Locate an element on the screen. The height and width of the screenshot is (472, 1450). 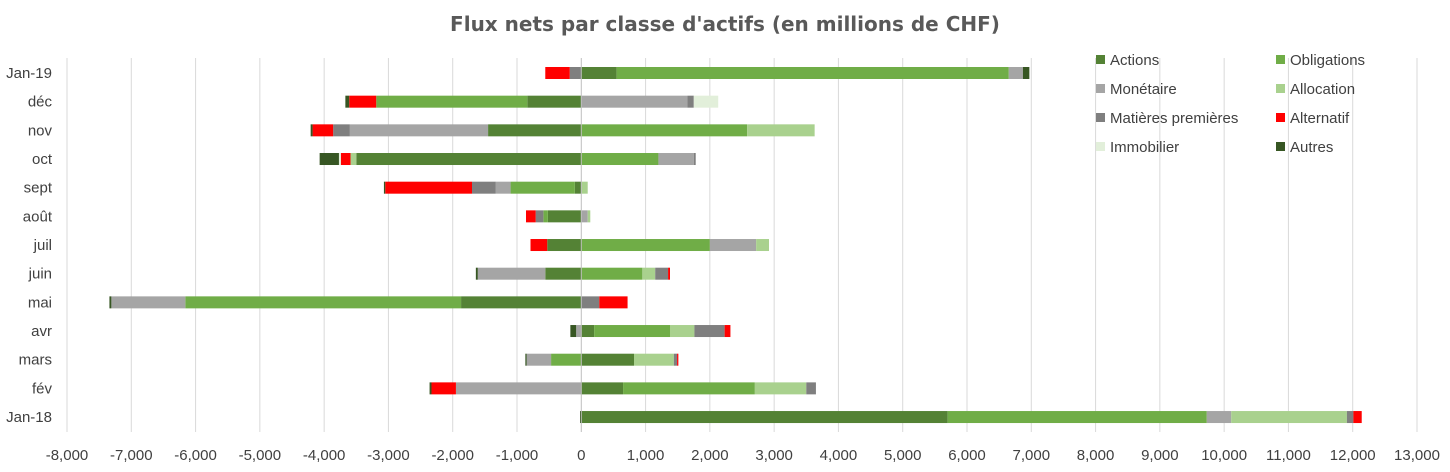
y-tick-label: fév is located at coordinates (42, 388).